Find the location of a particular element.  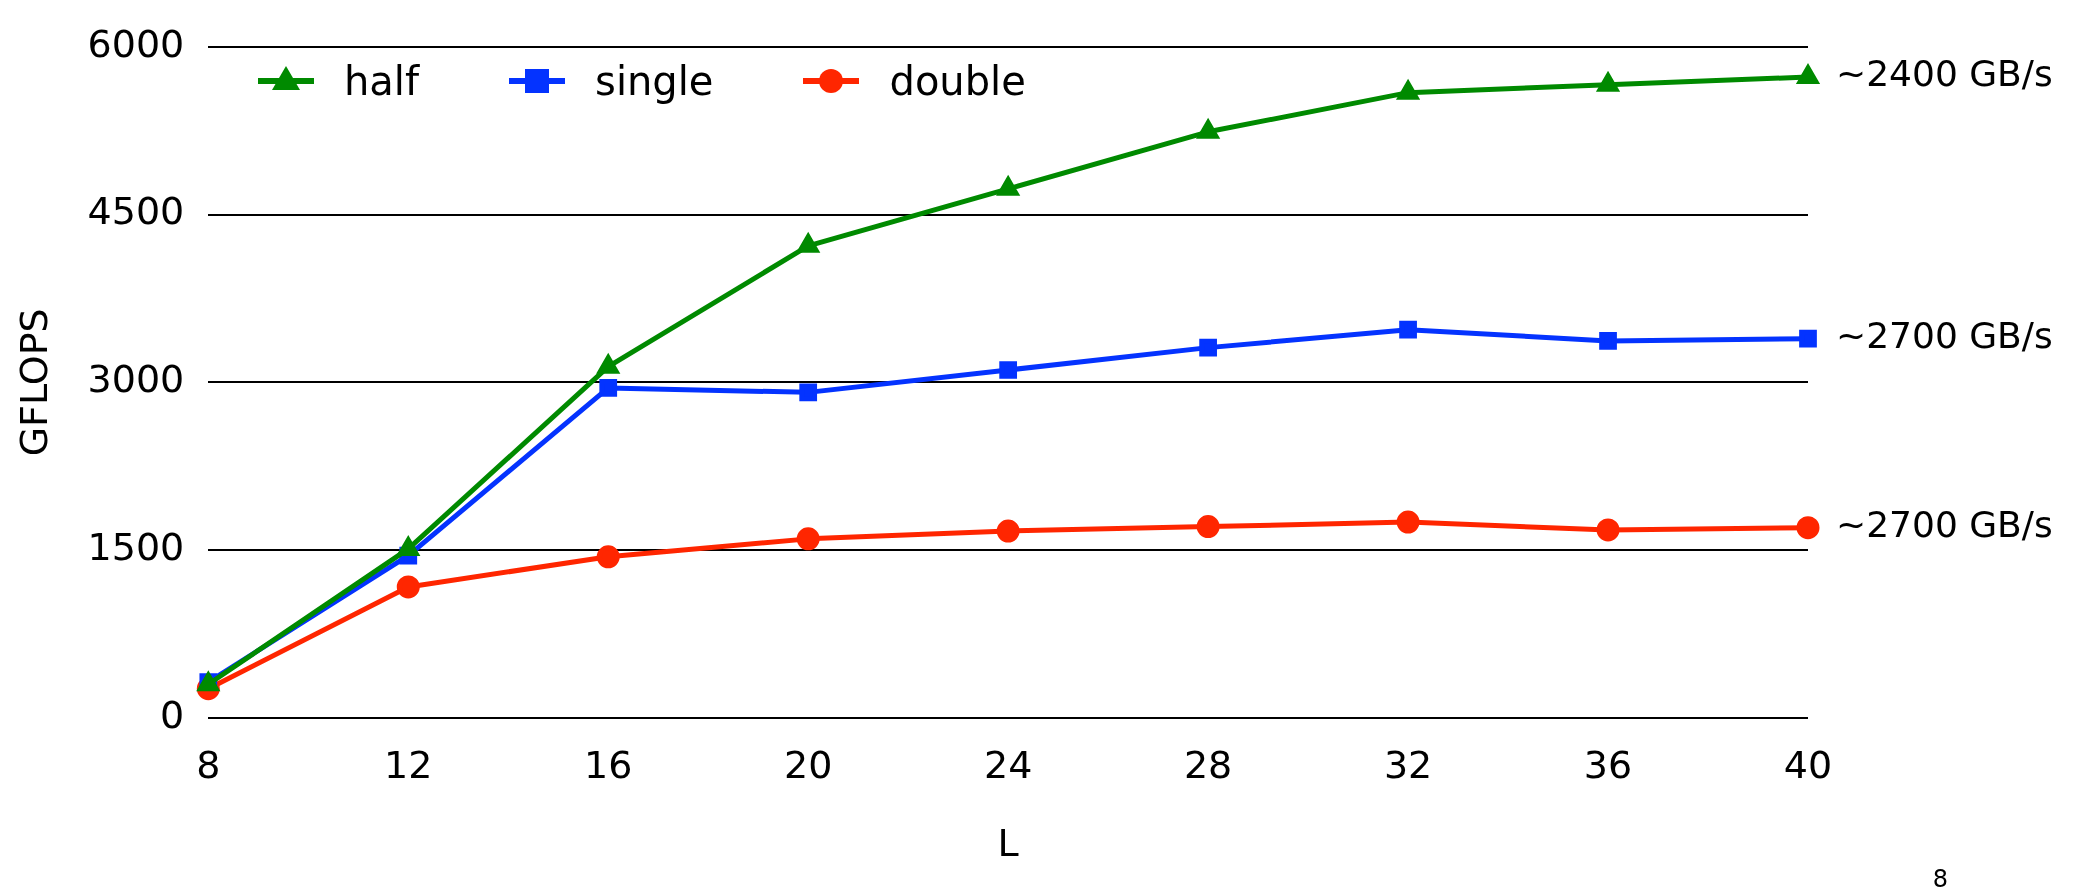

x-tick-label: 40 is located at coordinates (1808, 765).